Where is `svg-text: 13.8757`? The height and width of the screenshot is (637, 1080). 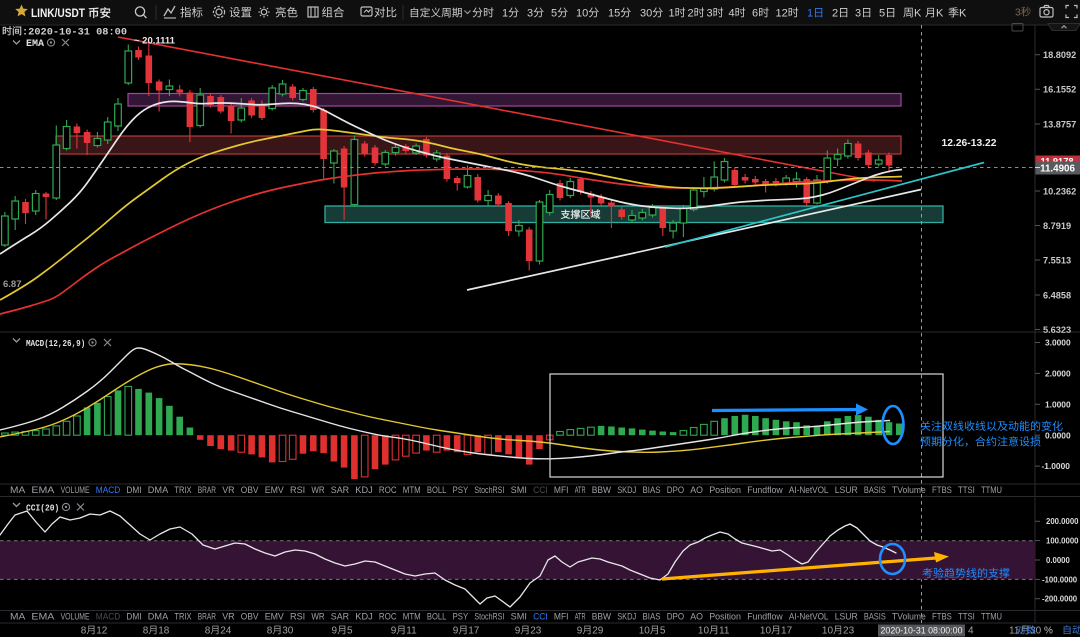
svg-text: 13.8757 is located at coordinates (1059, 124).